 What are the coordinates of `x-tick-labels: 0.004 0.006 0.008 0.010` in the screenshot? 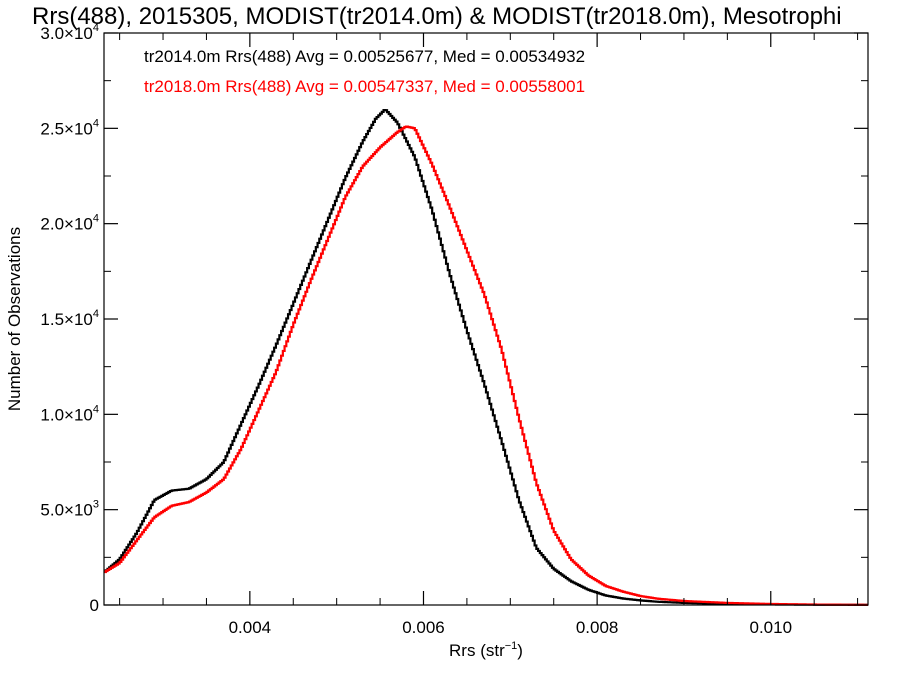 It's located at (510, 627).